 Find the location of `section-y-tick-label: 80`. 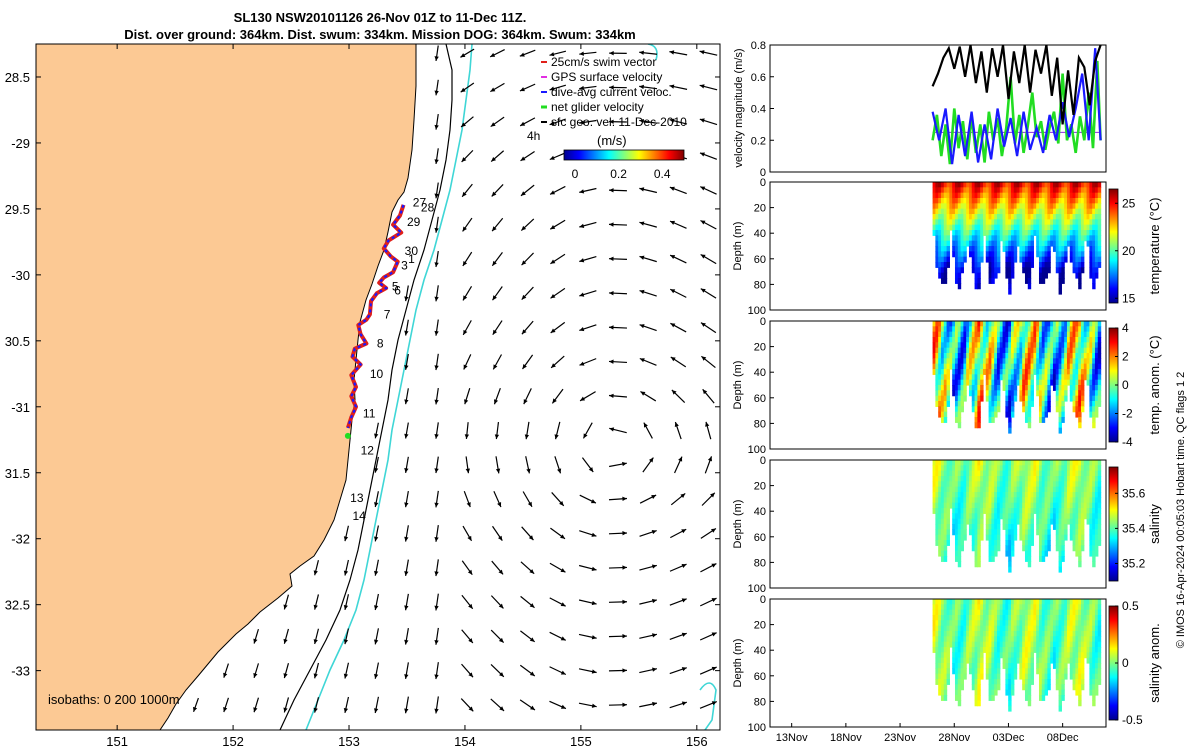

section-y-tick-label: 80 is located at coordinates (760, 563).